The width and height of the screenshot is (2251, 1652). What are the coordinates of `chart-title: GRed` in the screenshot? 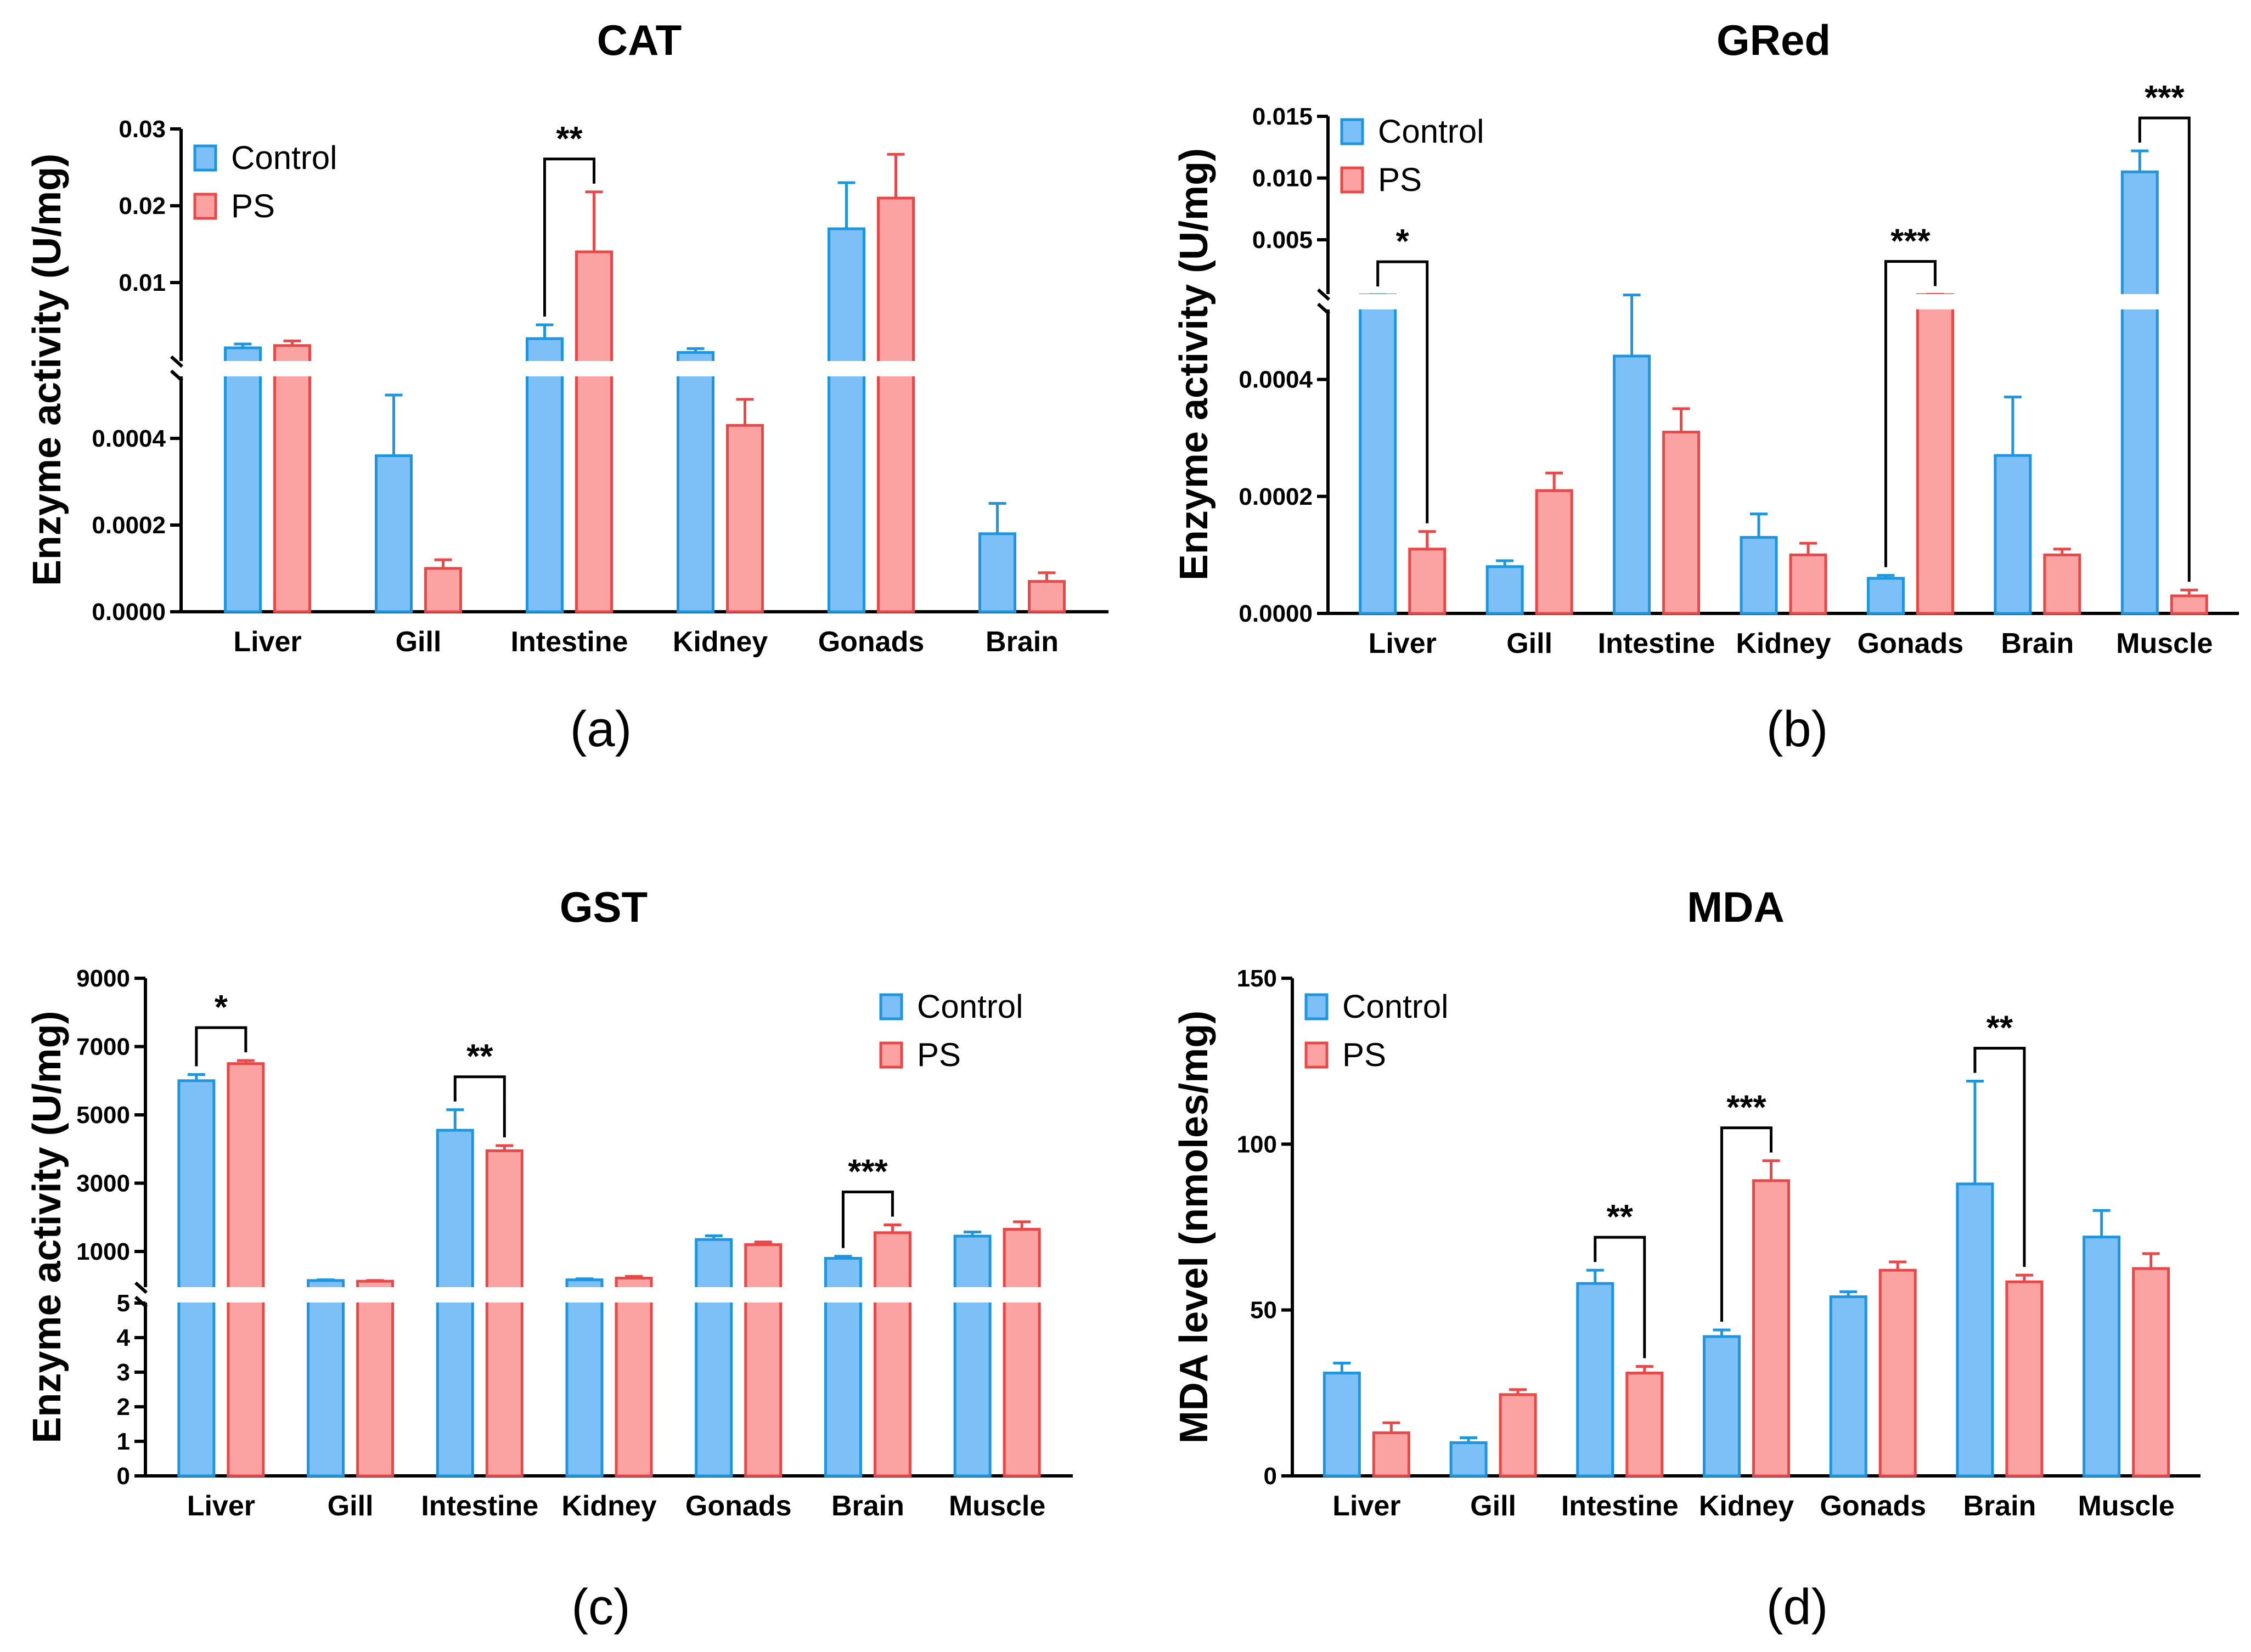 It's located at (1774, 40).